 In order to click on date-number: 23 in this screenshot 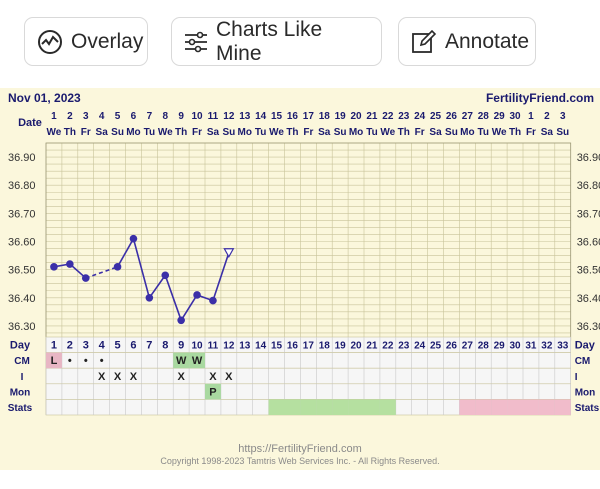, I will do `click(404, 116)`.